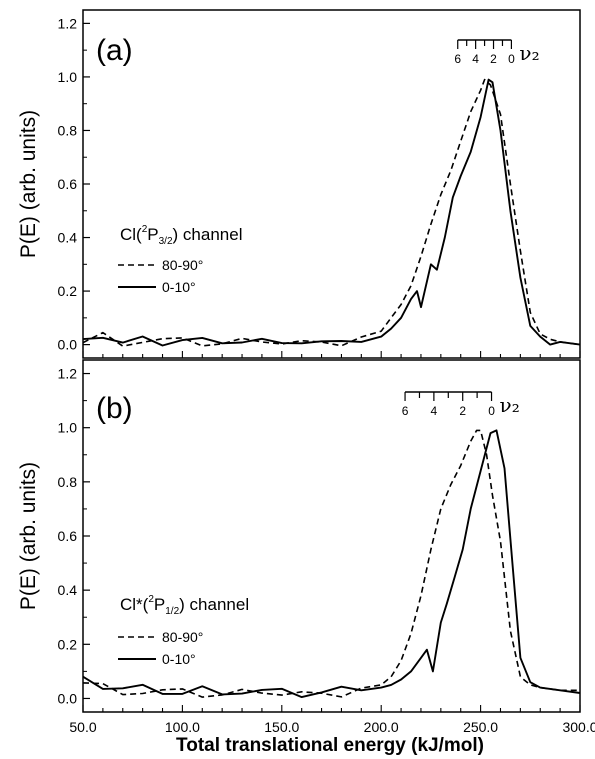 Image resolution: width=595 pixels, height=759 pixels. Describe the element at coordinates (331, 354) in the screenshot. I see `panel-a-xaxis` at that location.